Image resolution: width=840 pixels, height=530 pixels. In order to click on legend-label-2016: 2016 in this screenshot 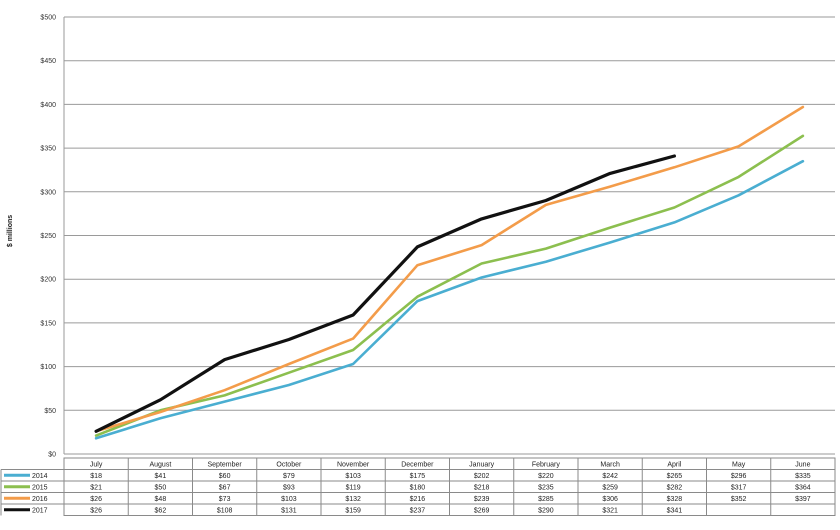, I will do `click(40, 499)`.